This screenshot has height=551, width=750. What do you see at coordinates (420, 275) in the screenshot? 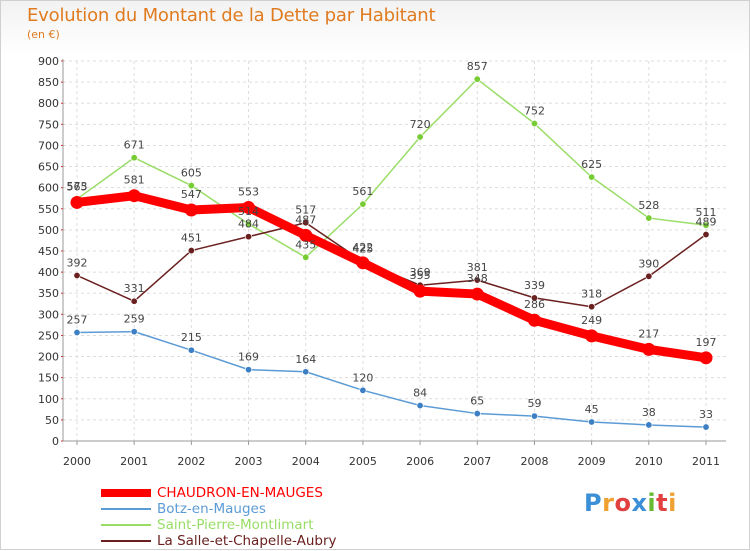
I see `data-label-chaudron-en-mauges: 355` at bounding box center [420, 275].